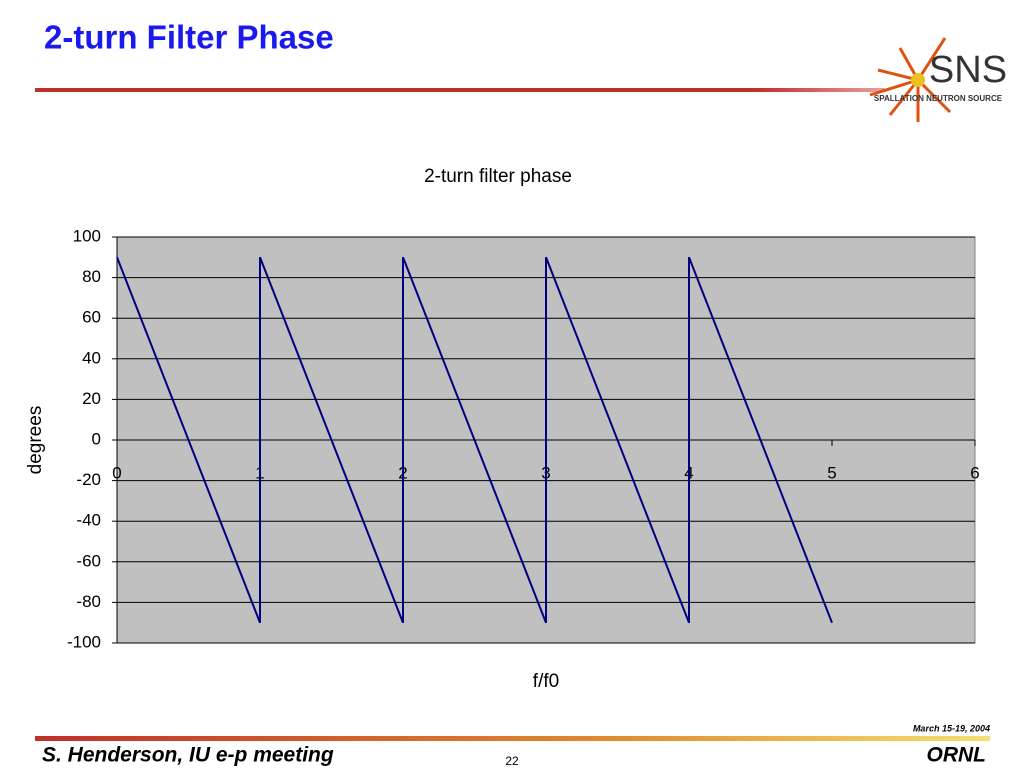 This screenshot has width=1024, height=768. Describe the element at coordinates (460, 90) in the screenshot. I see `title-rule` at that location.